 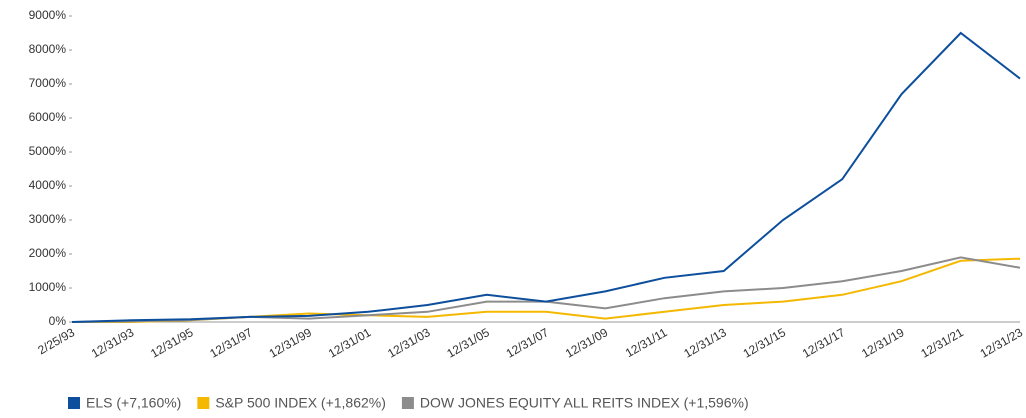 What do you see at coordinates (48, 185) in the screenshot?
I see `y-tick-label: 4000%` at bounding box center [48, 185].